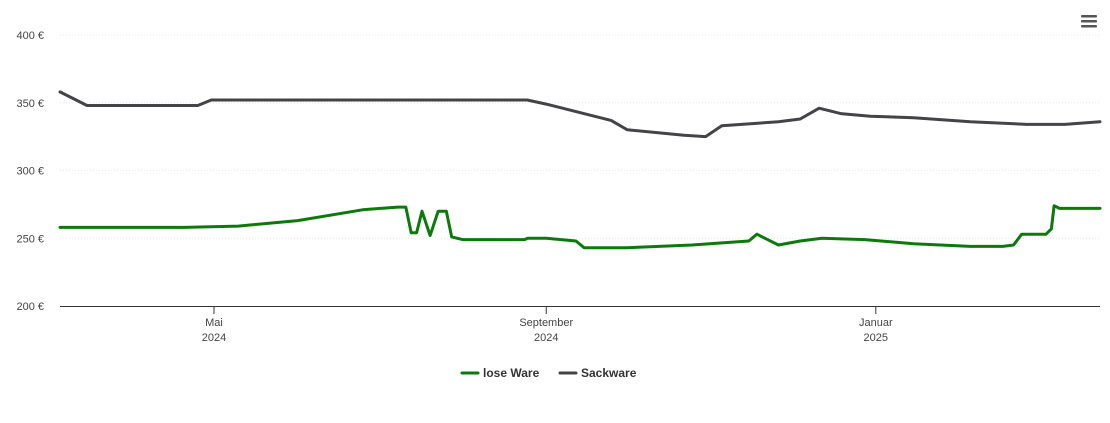  I want to click on x-tick-month: Januar, so click(876, 323).